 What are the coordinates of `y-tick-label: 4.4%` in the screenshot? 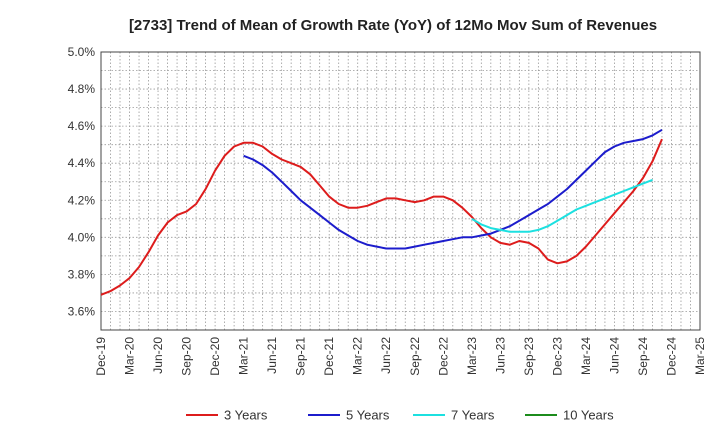 It's located at (82, 163).